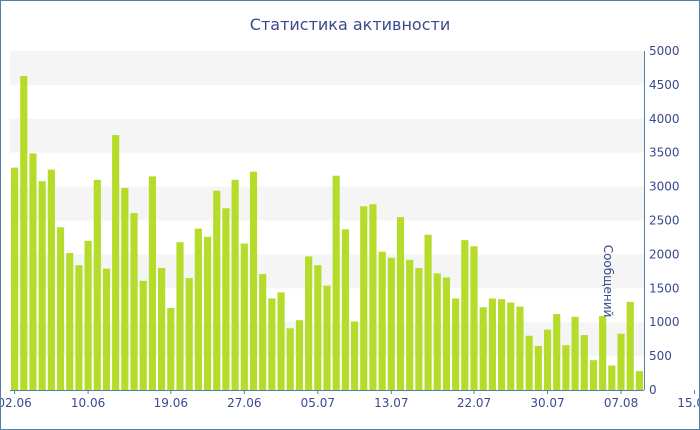 The image size is (700, 430). I want to click on y-tick-label: 1500, so click(664, 288).